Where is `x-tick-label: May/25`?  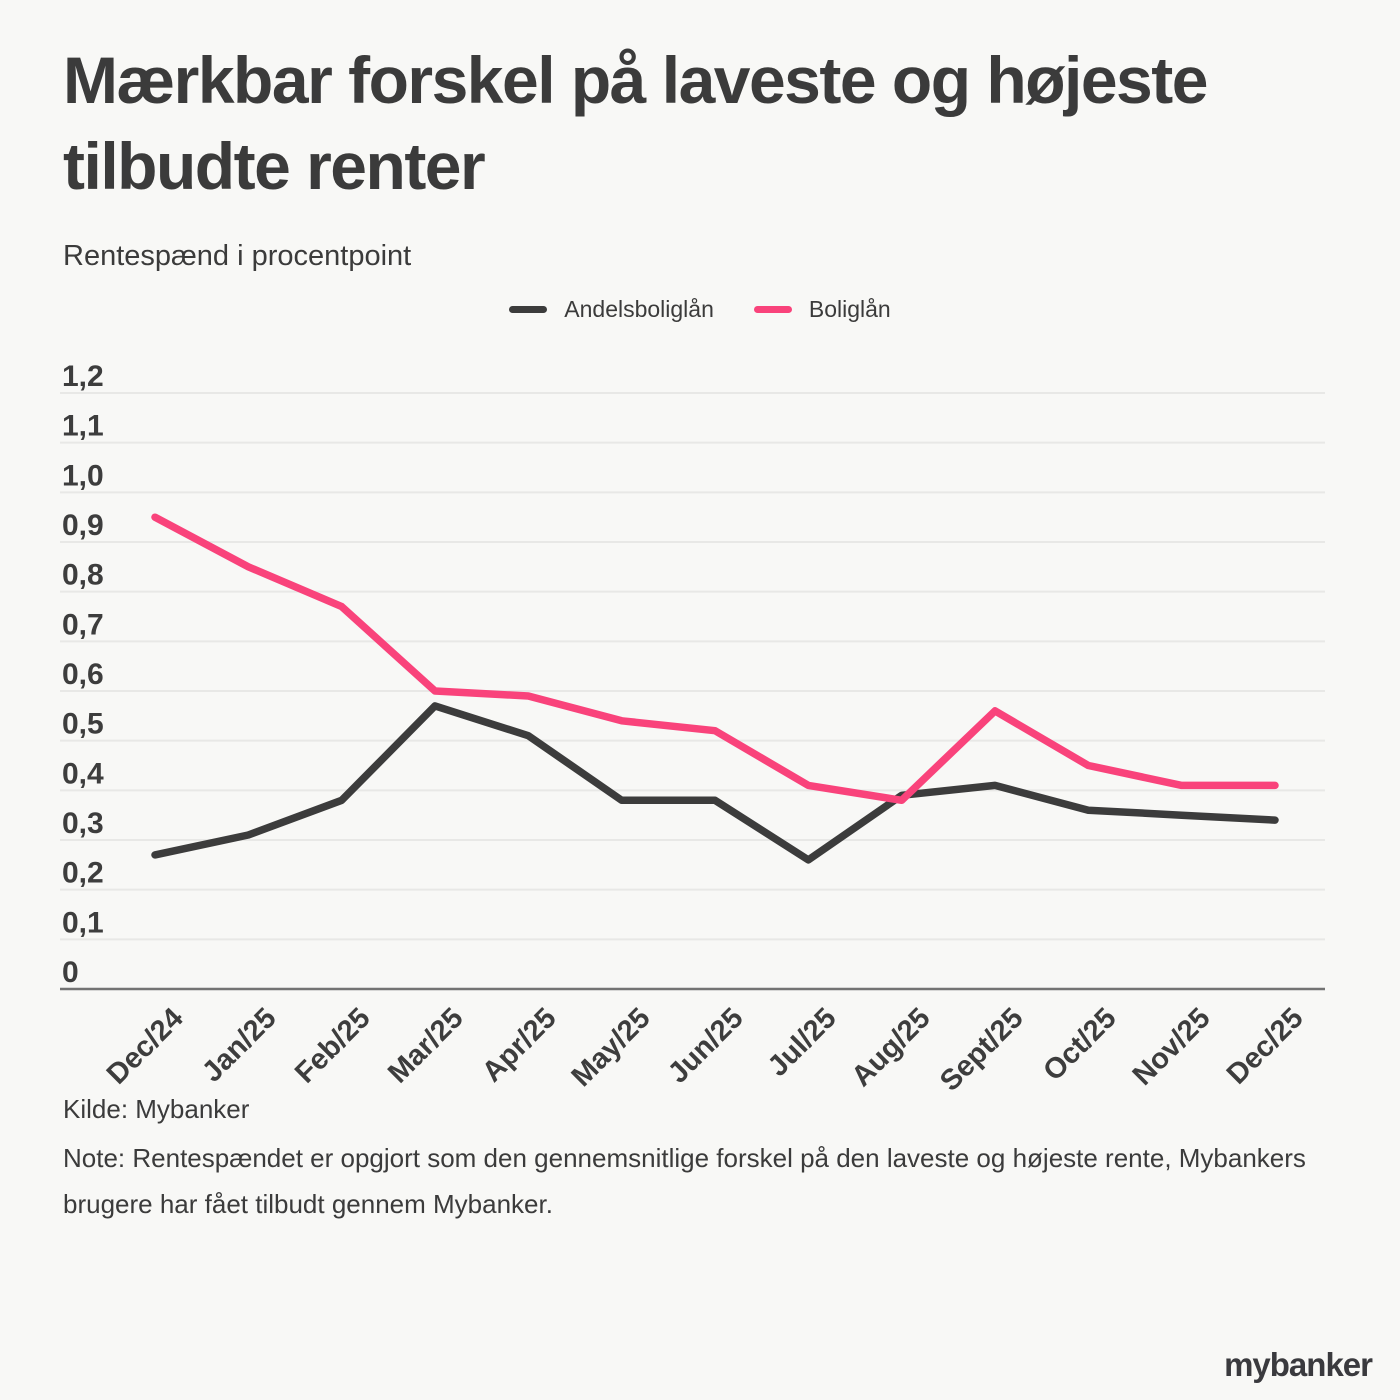 x-tick-label: May/25 is located at coordinates (611, 1048).